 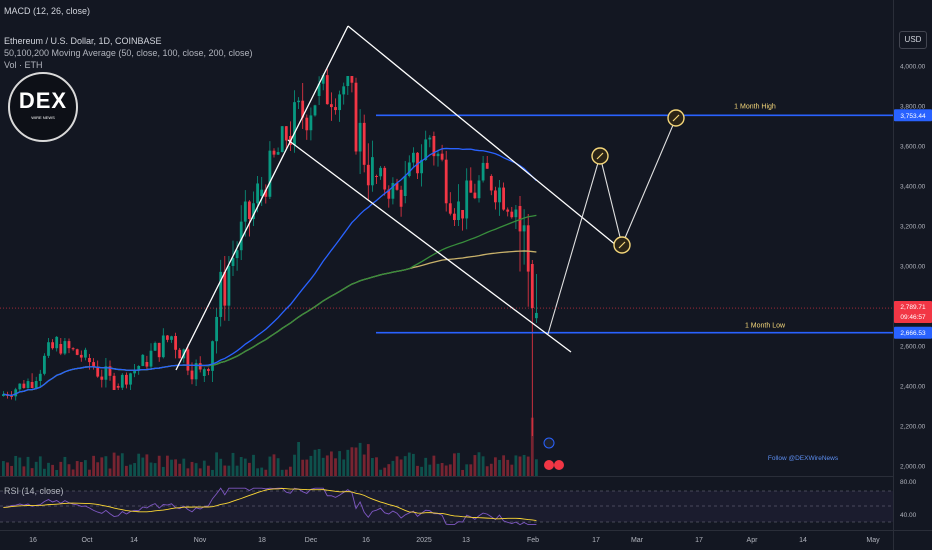 What do you see at coordinates (23, 65) in the screenshot?
I see `volume-legend: Vol · ETH` at bounding box center [23, 65].